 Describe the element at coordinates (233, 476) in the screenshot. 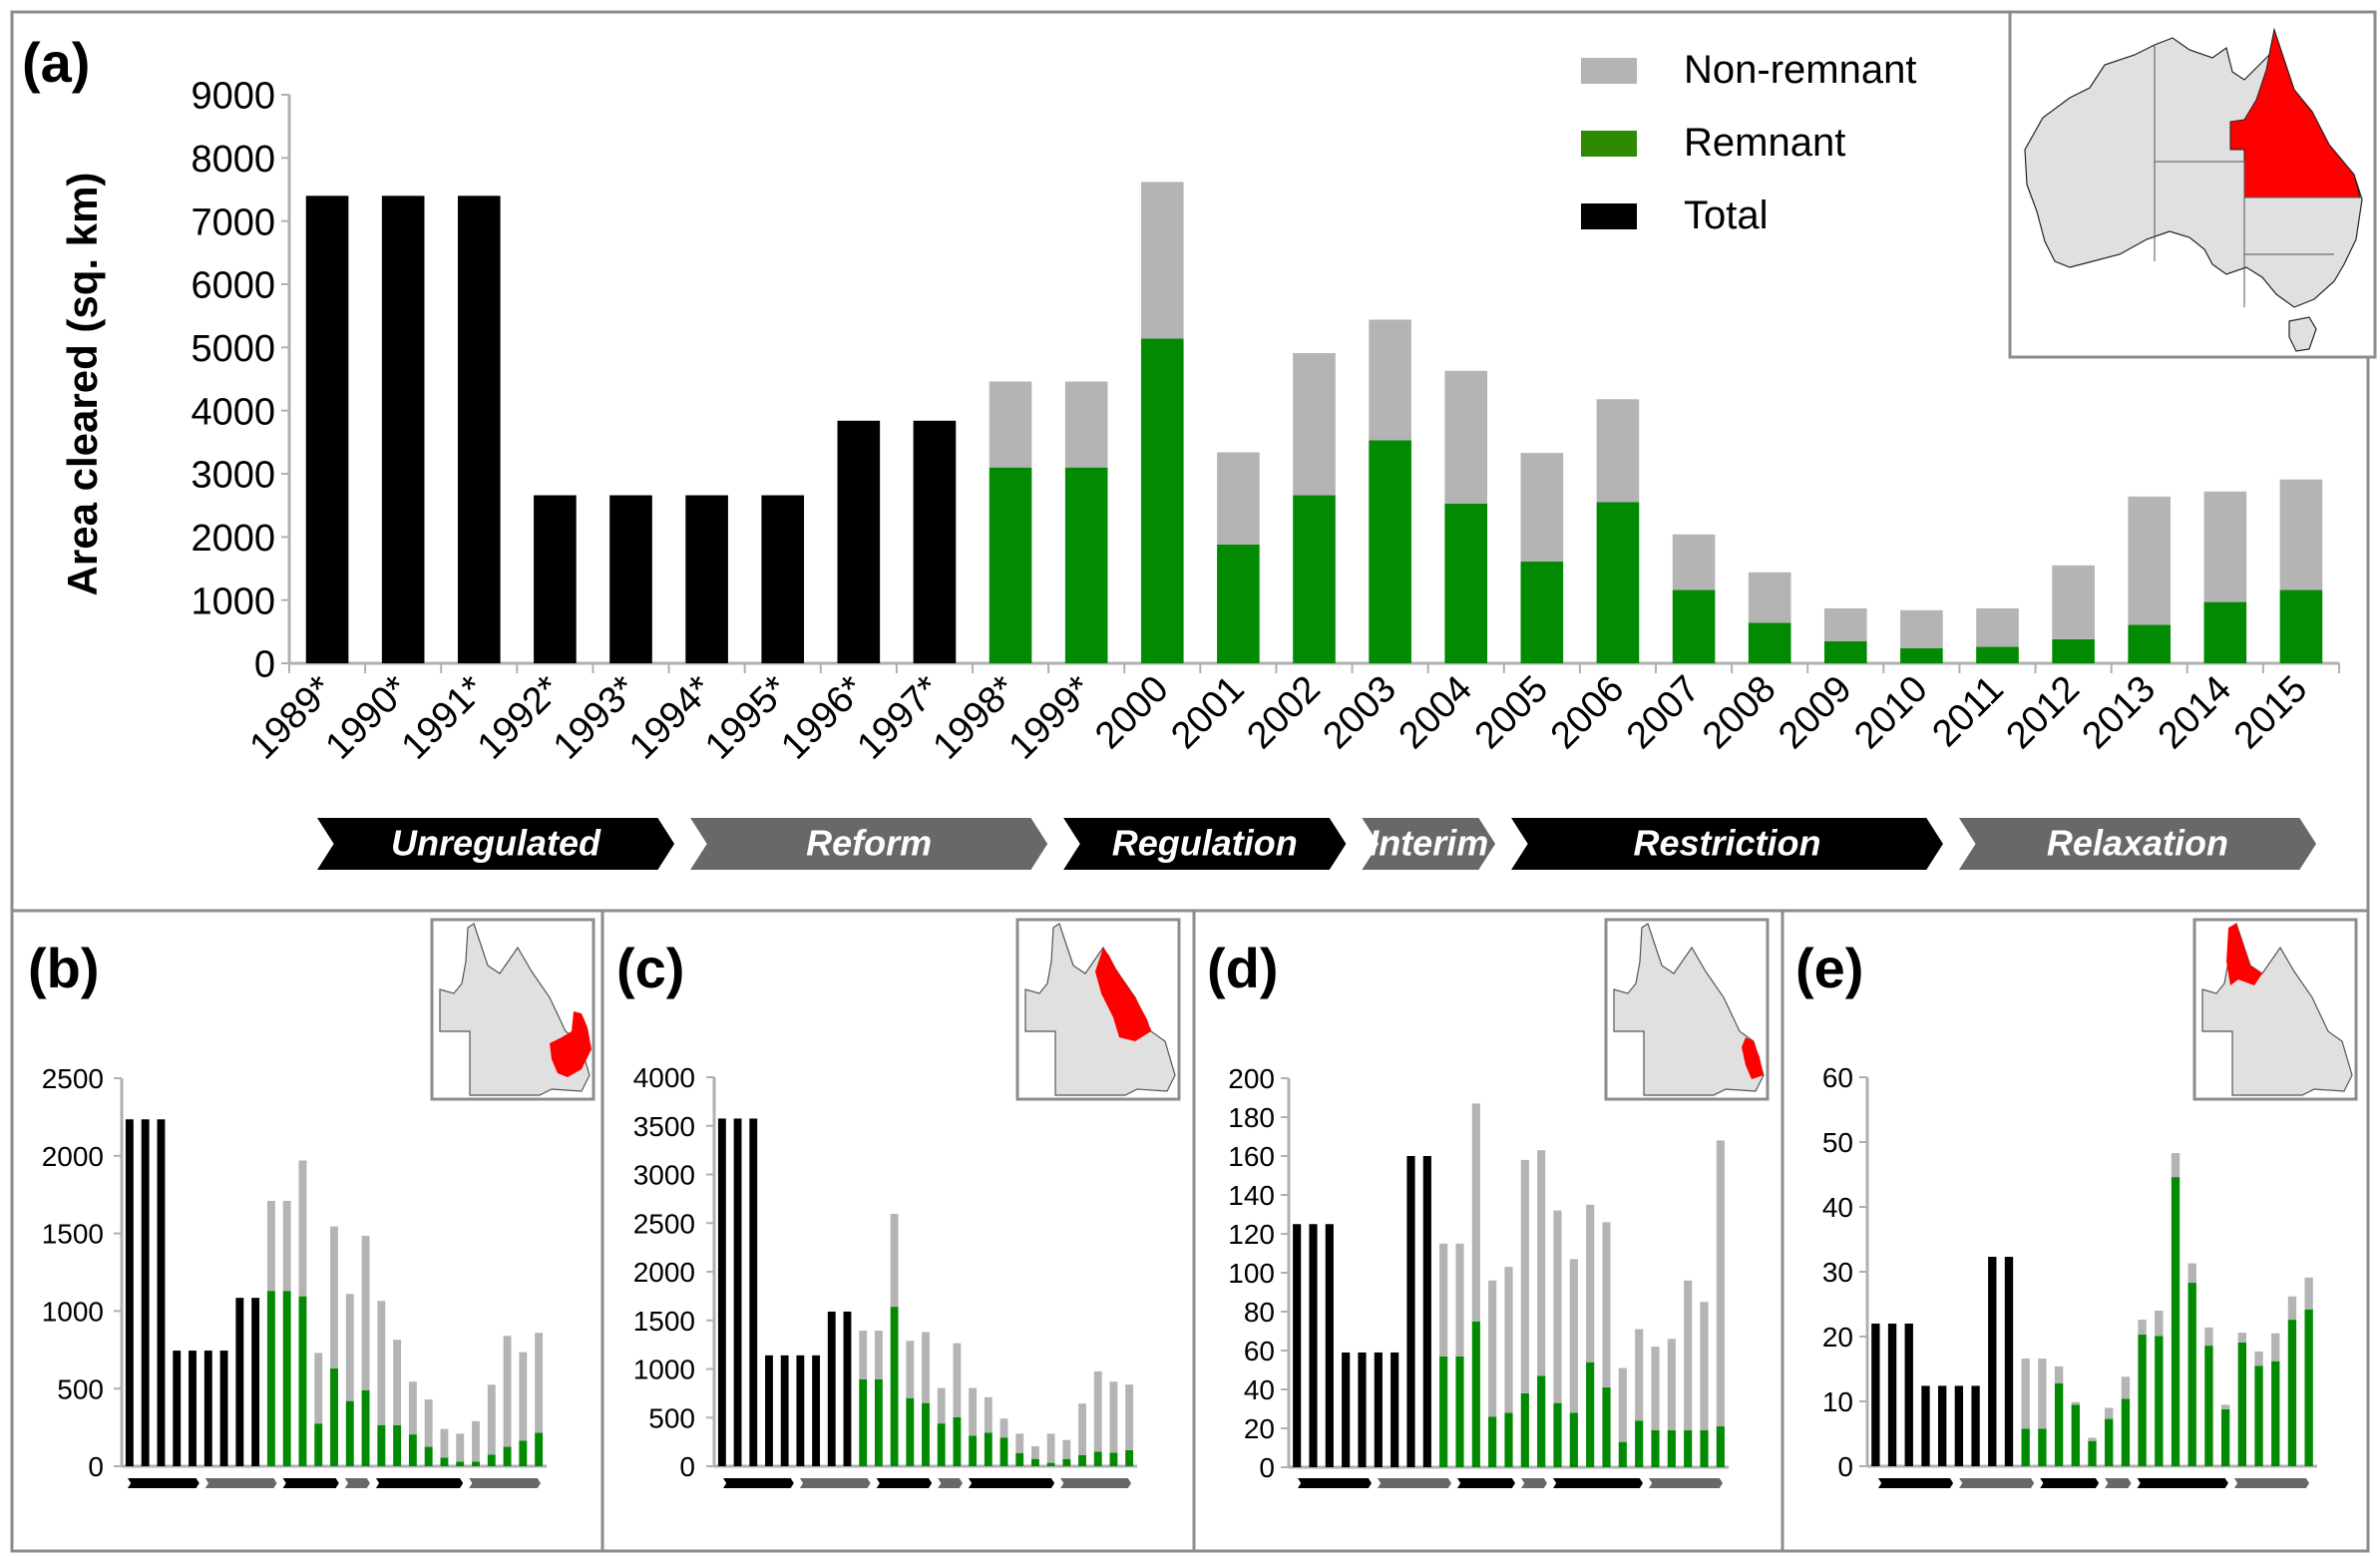

I see `y-tick-label: 3000` at that location.